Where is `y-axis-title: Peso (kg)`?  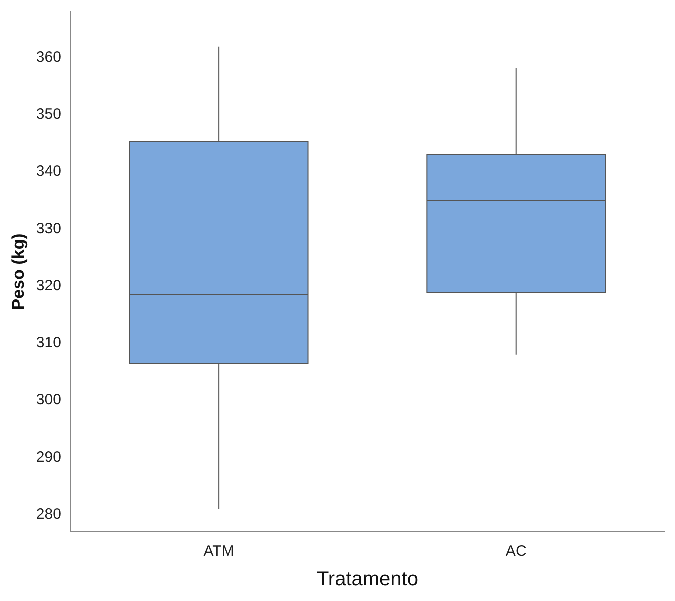 y-axis-title: Peso (kg) is located at coordinates (18, 272).